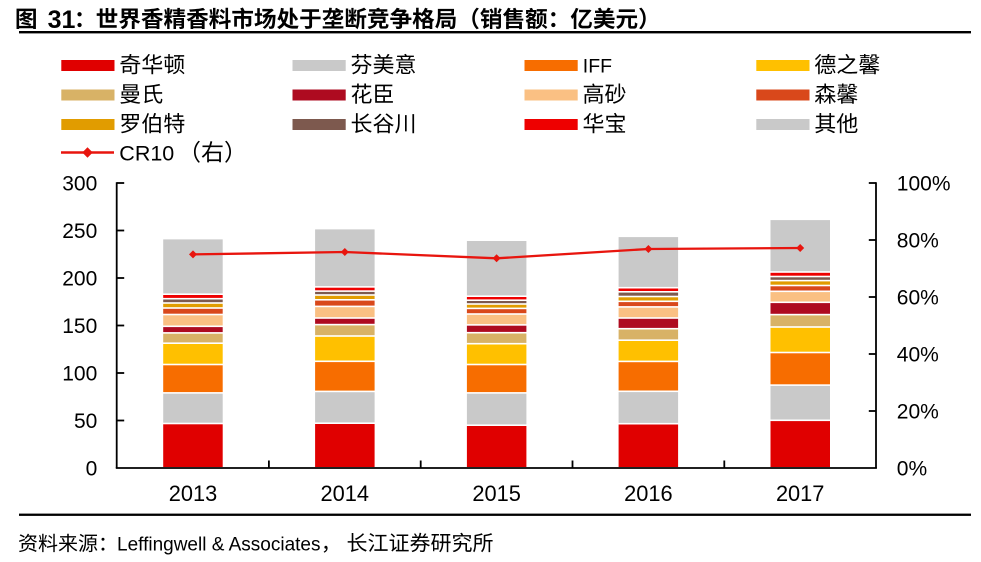 This screenshot has width=981, height=562. Describe the element at coordinates (79, 184) in the screenshot. I see `svg-text: 300` at that location.